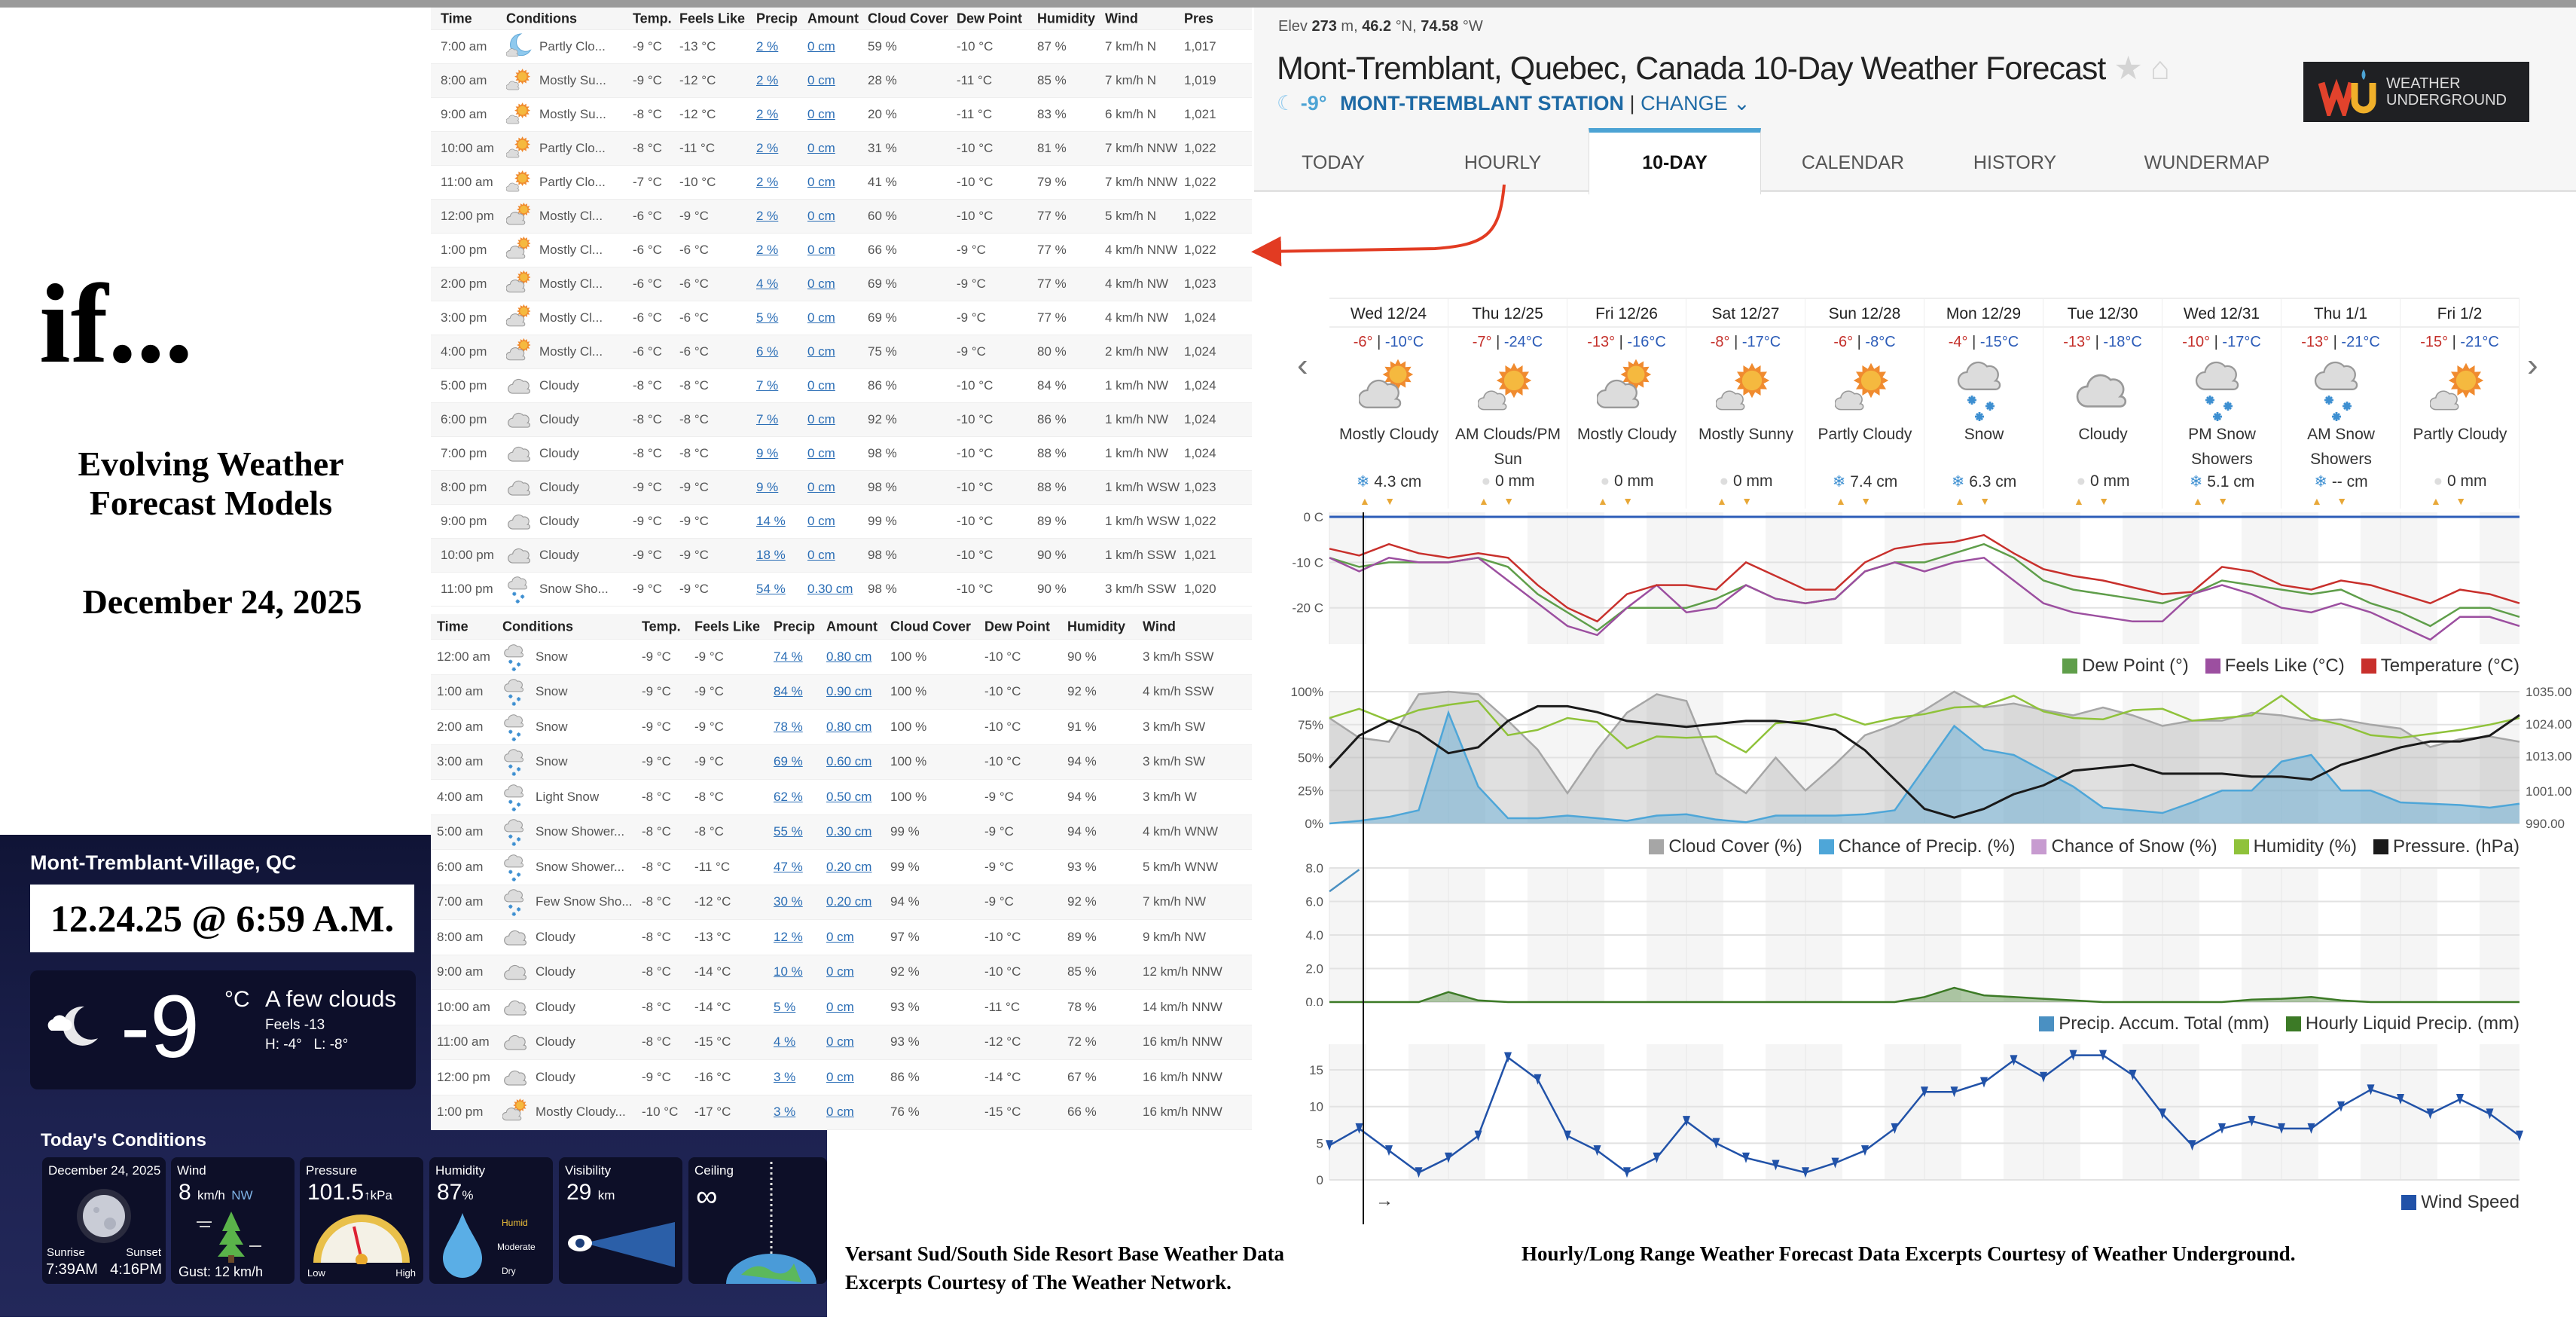 This screenshot has width=2576, height=1320. Describe the element at coordinates (1675, 161) in the screenshot. I see `tab-10-day: 10-DAY` at that location.